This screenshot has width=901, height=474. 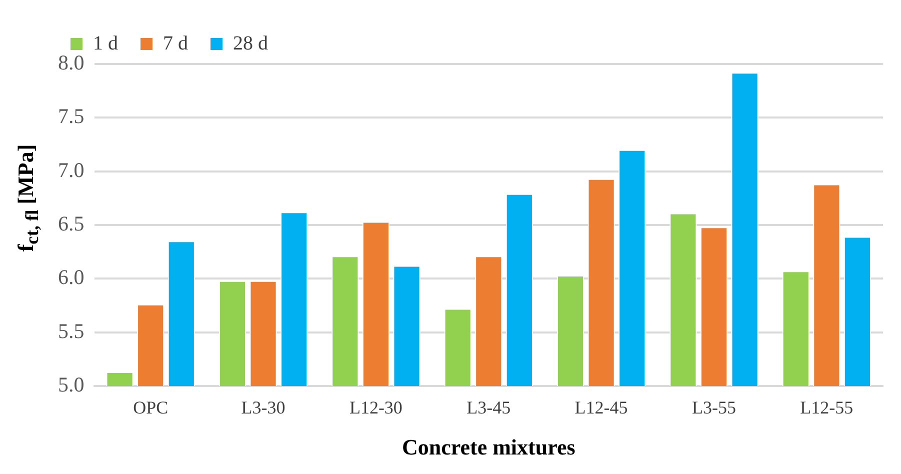 I want to click on y-tick-label: 5.0, so click(x=71, y=384).